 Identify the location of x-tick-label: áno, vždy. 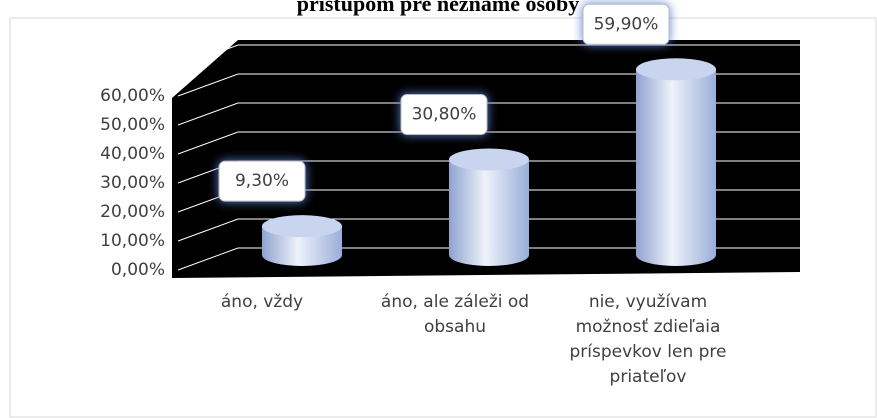
(262, 302).